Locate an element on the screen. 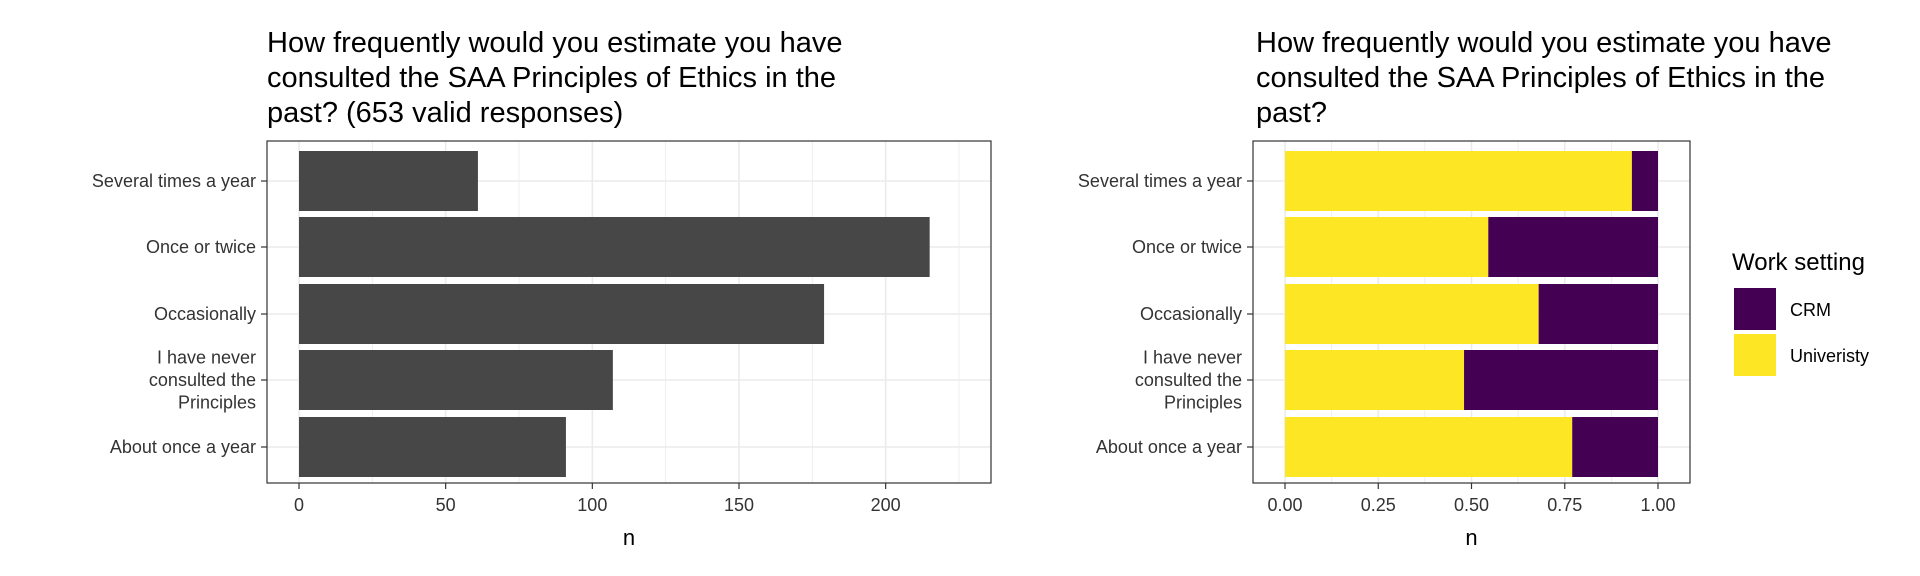 The height and width of the screenshot is (576, 1920). x-tick-label: 0.75 is located at coordinates (1564, 505).